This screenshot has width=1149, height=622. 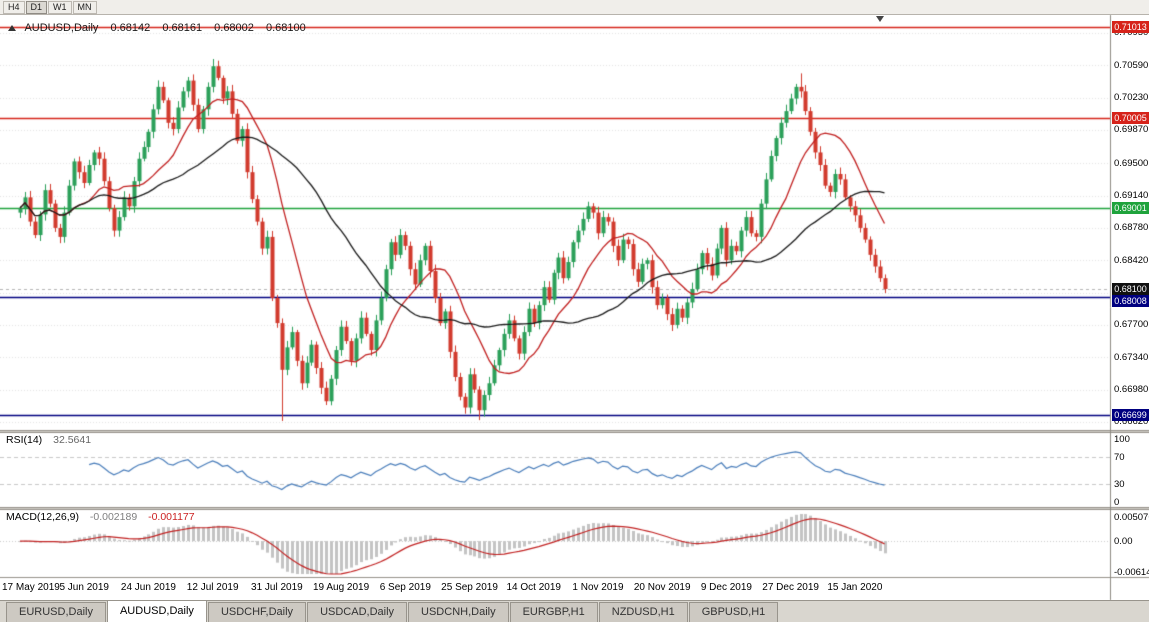 I want to click on chart-tab-gbpusd-h1: GBPUSD,H1, so click(x=733, y=612).